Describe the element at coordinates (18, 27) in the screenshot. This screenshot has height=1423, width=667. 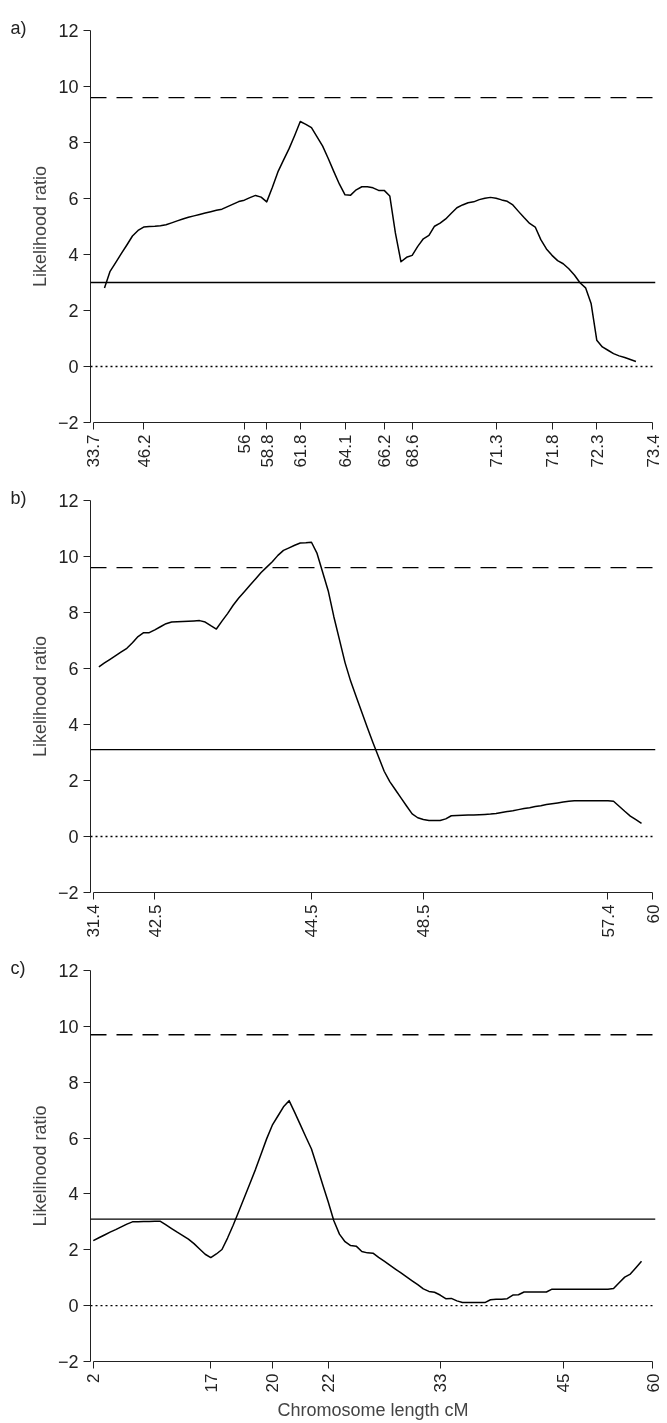
I see `chart-title: a)` at that location.